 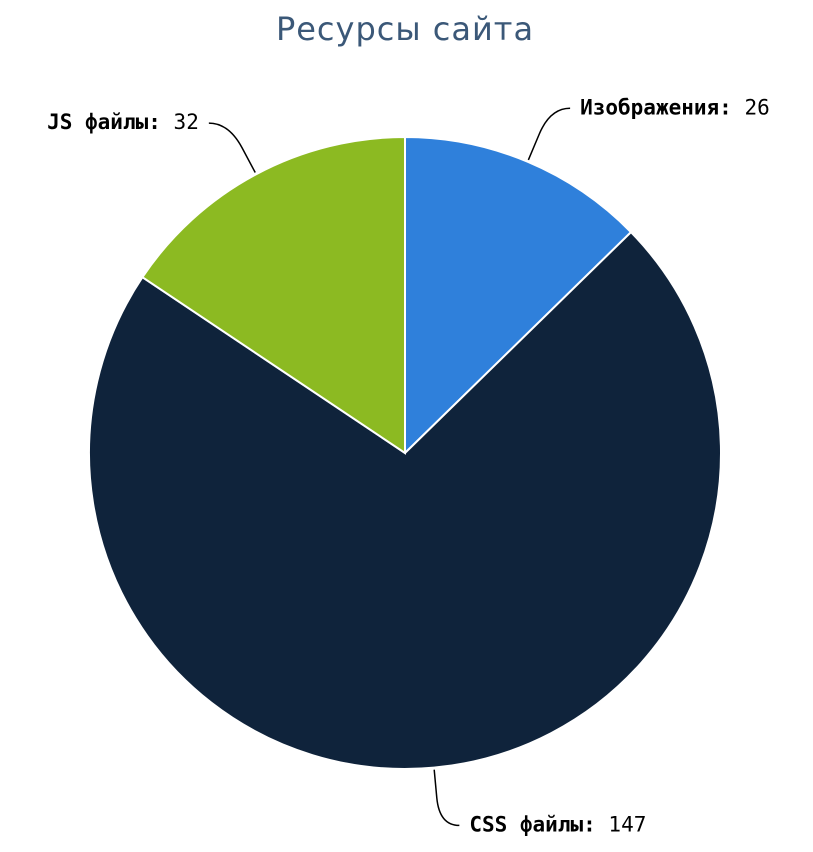 What do you see at coordinates (186, 122) in the screenshot?
I see `slice-label-value: 32` at bounding box center [186, 122].